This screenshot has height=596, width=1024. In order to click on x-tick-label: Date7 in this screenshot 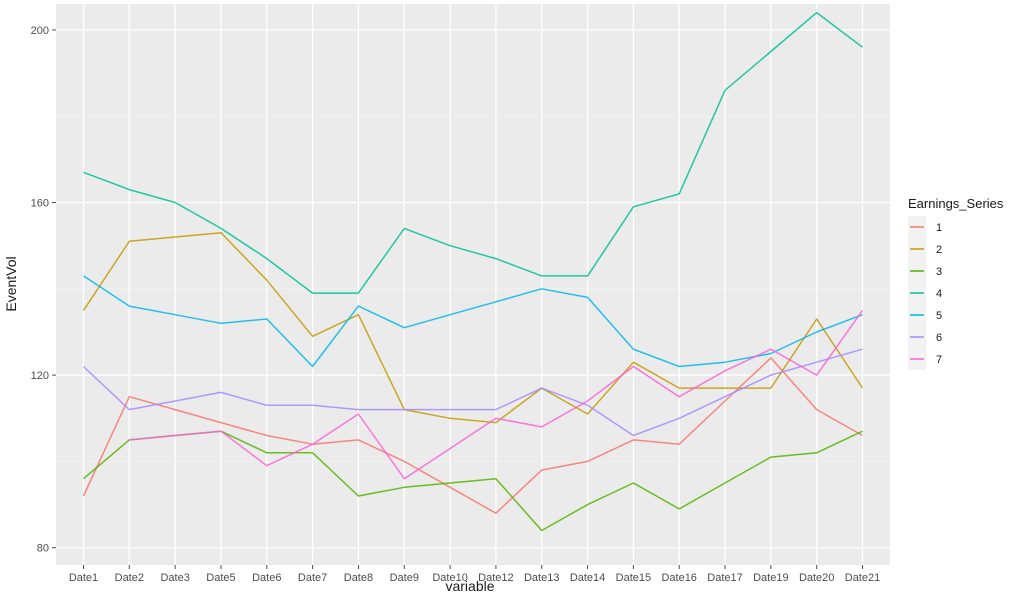, I will do `click(312, 578)`.